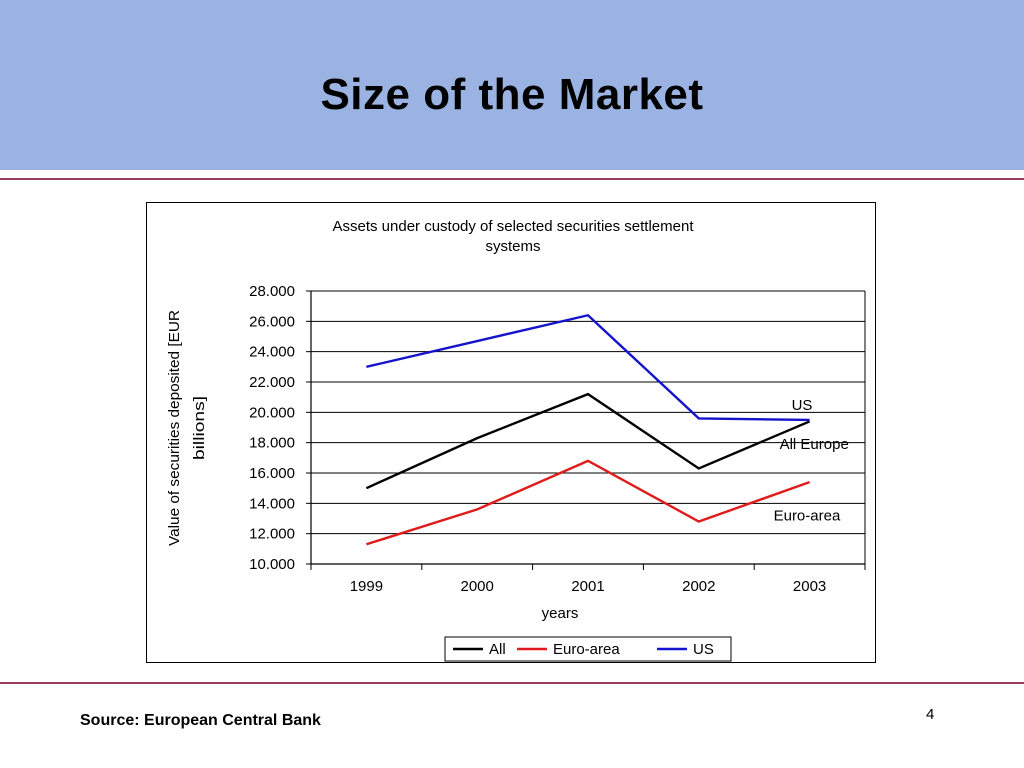 The height and width of the screenshot is (768, 1024). What do you see at coordinates (588, 367) in the screenshot?
I see `series-line-us` at bounding box center [588, 367].